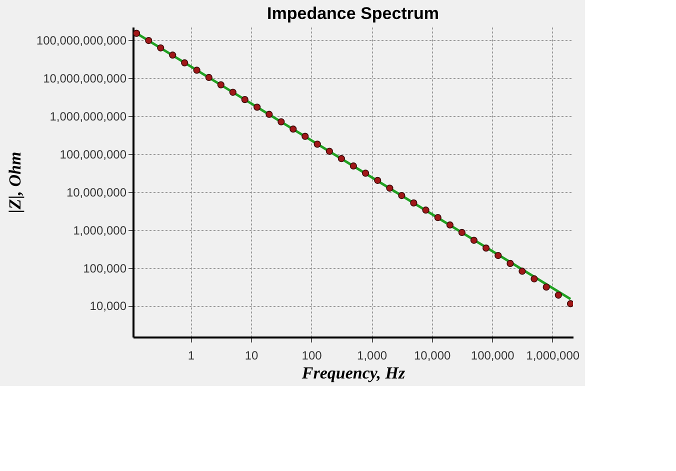 The height and width of the screenshot is (471, 676). What do you see at coordinates (85, 78) in the screenshot?
I see `y-tick-label: 10,000,000,000` at bounding box center [85, 78].